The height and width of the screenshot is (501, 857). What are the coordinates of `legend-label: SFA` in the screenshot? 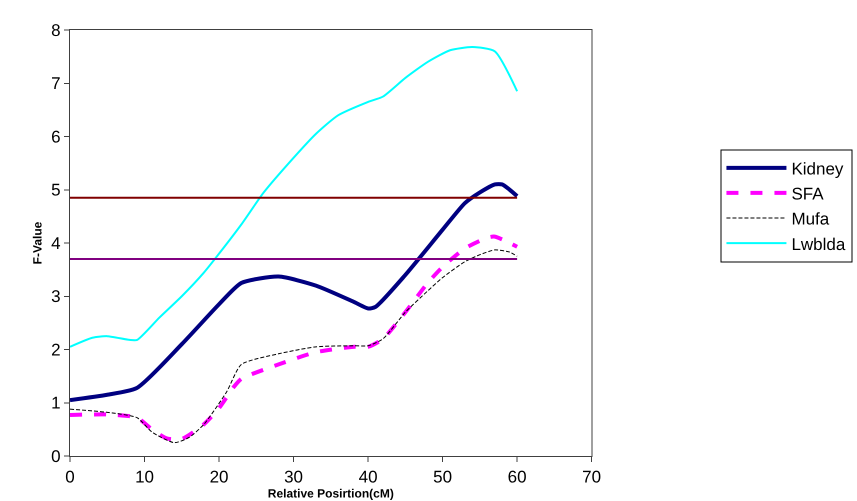 It's located at (807, 194).